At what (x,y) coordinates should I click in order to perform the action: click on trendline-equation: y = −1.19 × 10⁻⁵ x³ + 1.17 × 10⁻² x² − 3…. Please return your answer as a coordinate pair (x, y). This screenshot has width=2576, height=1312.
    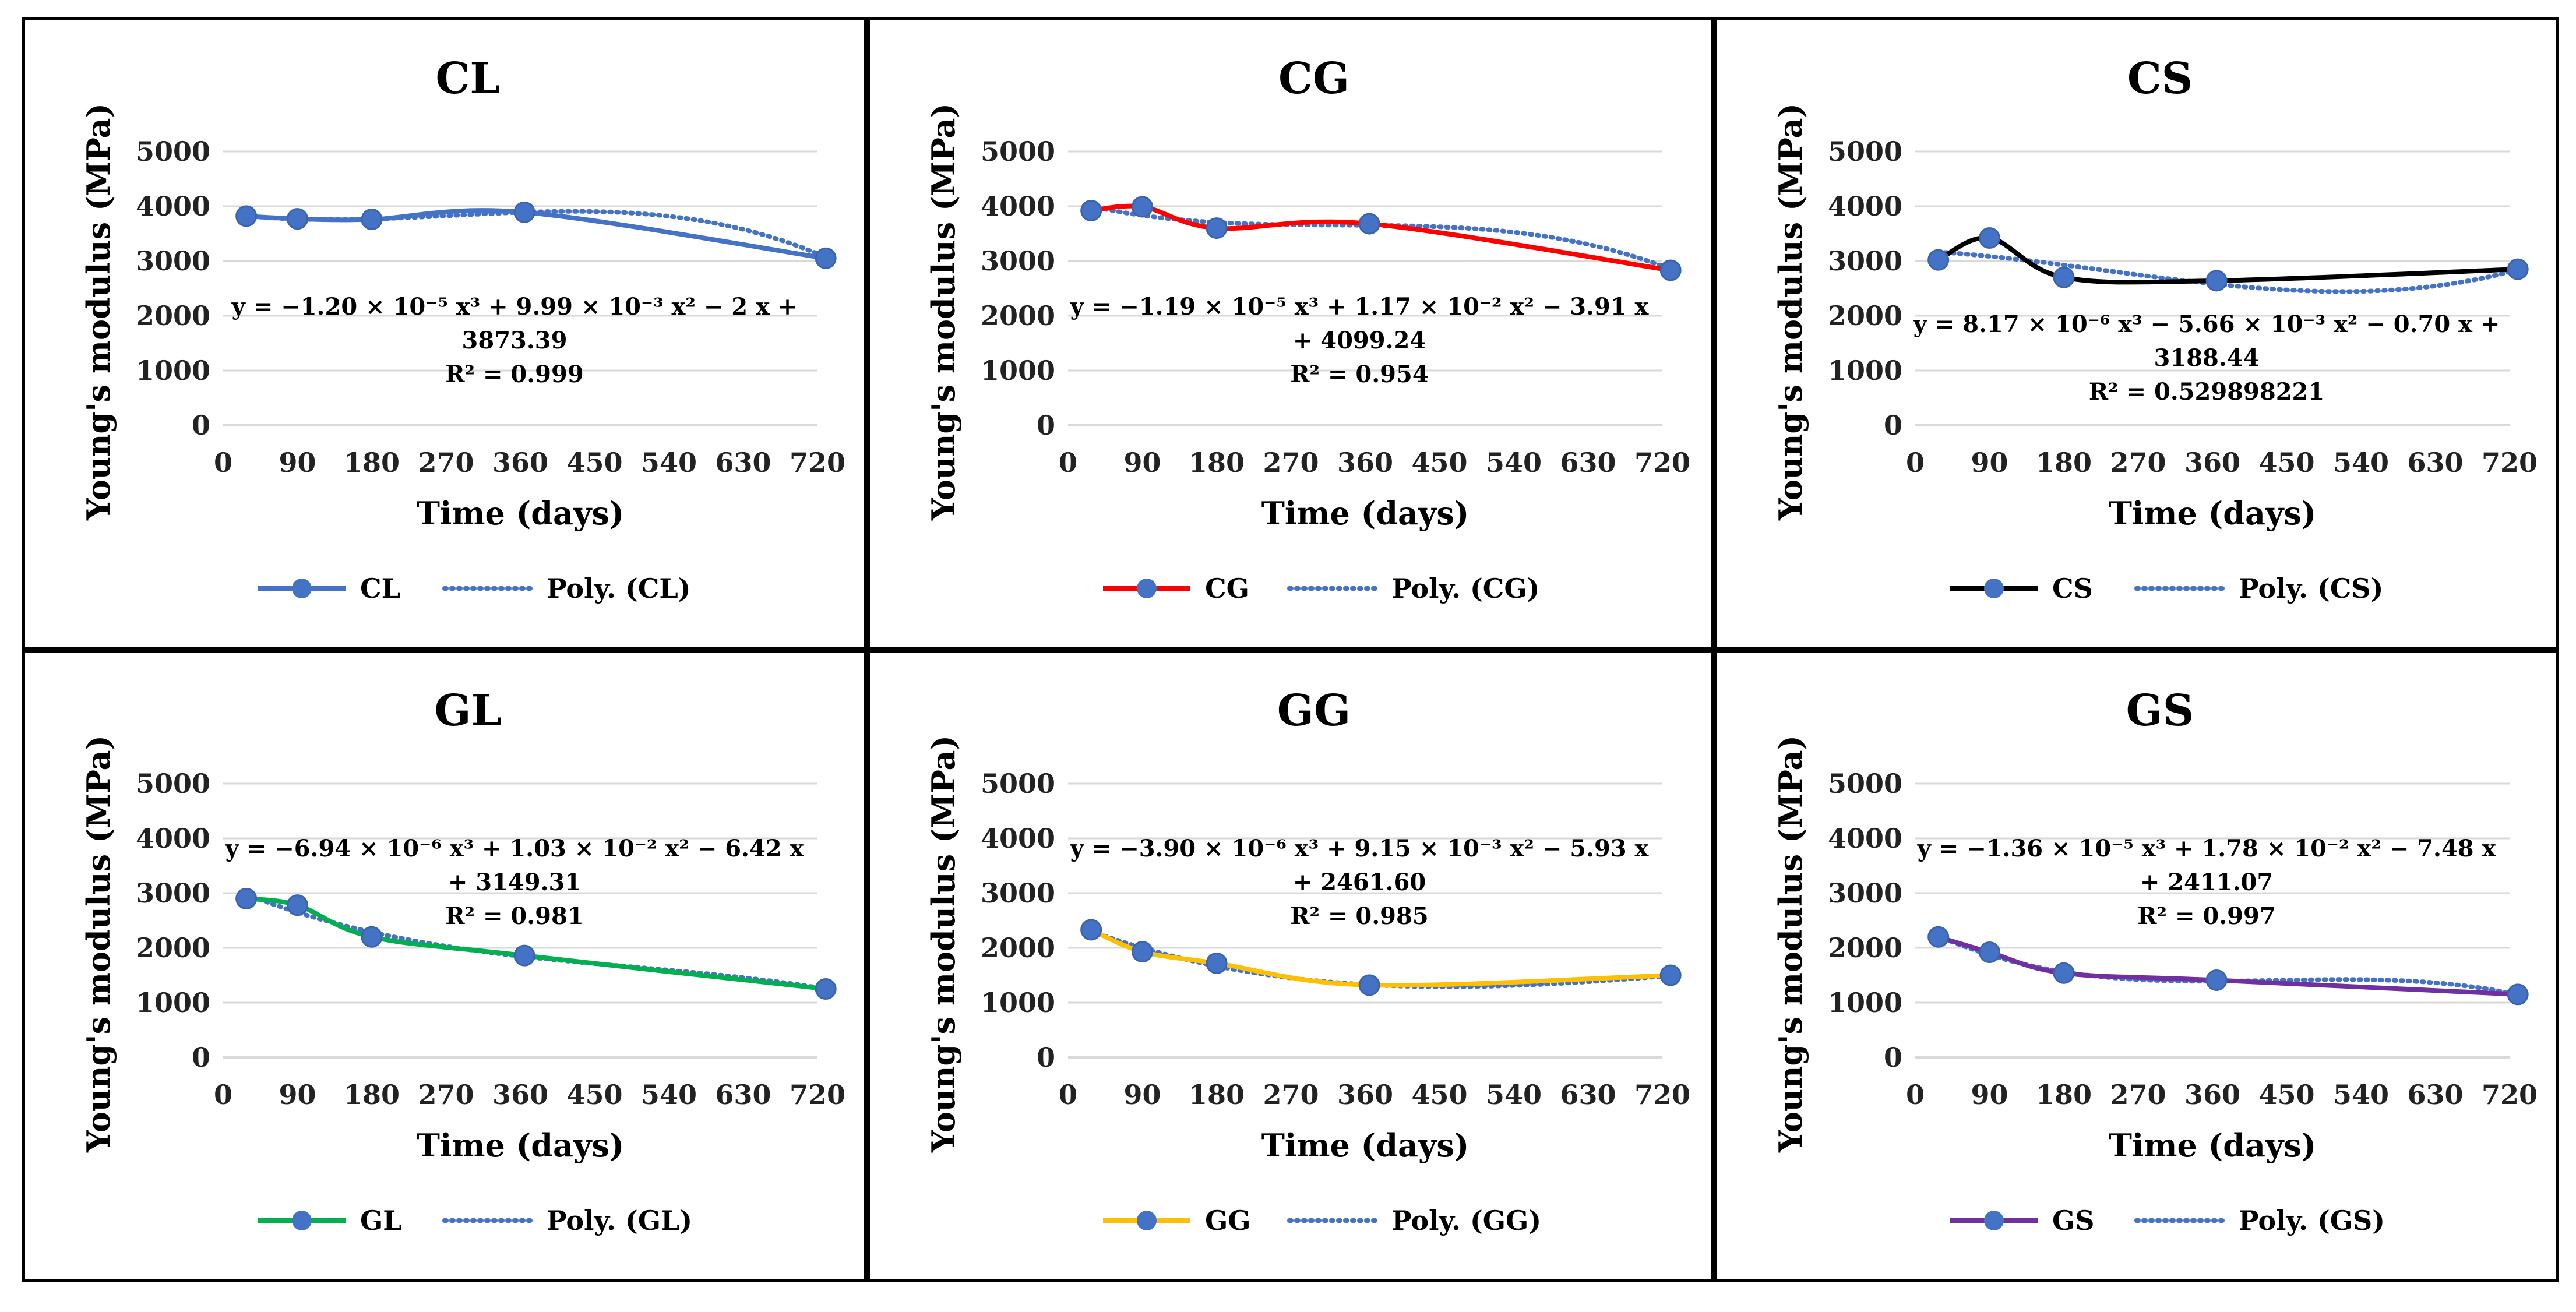
    Looking at the image, I should click on (1360, 306).